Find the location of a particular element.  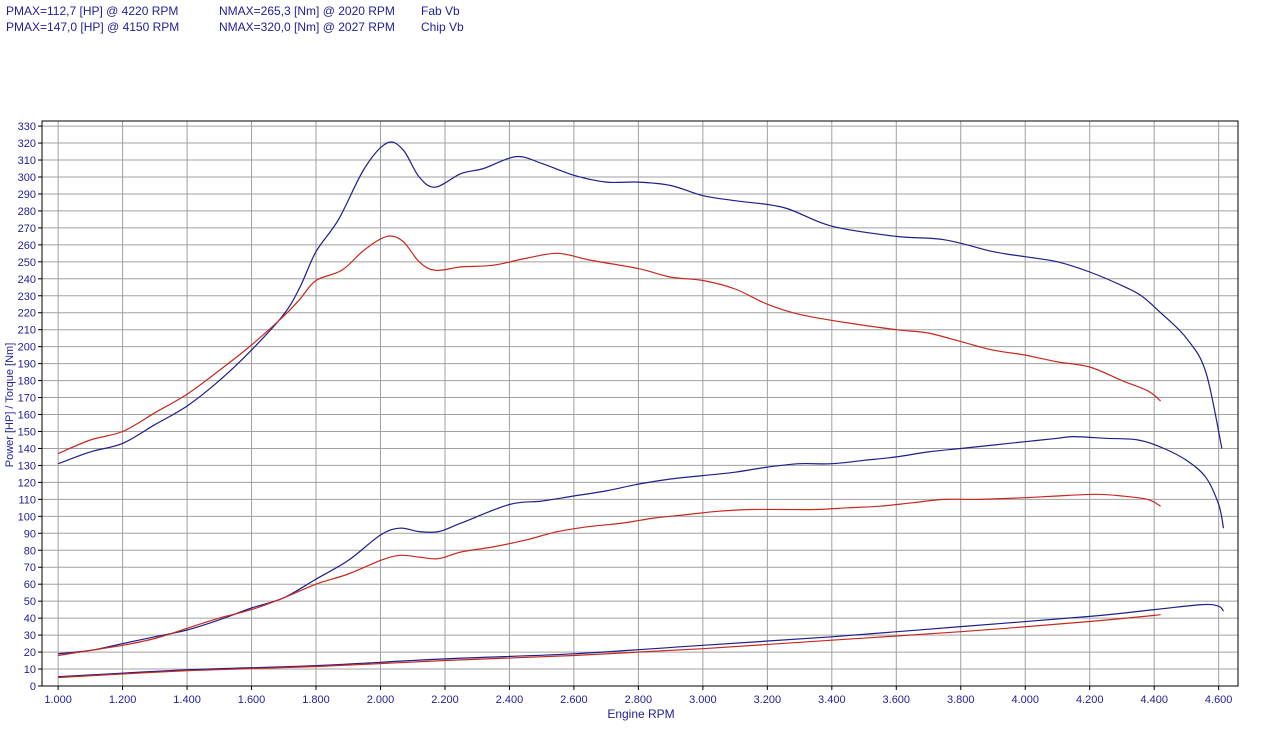

y-tick-label: 240 is located at coordinates (27, 280).